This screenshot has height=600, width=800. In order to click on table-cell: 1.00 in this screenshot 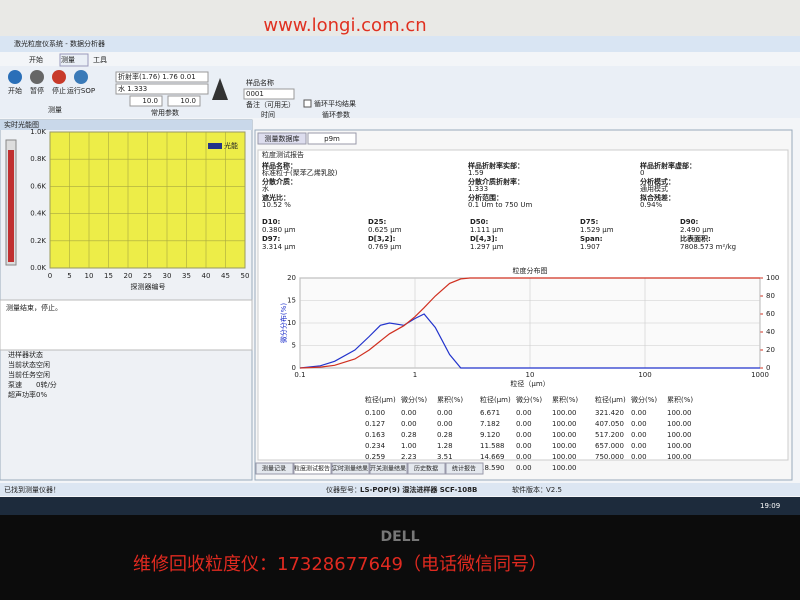, I will do `click(409, 446)`.